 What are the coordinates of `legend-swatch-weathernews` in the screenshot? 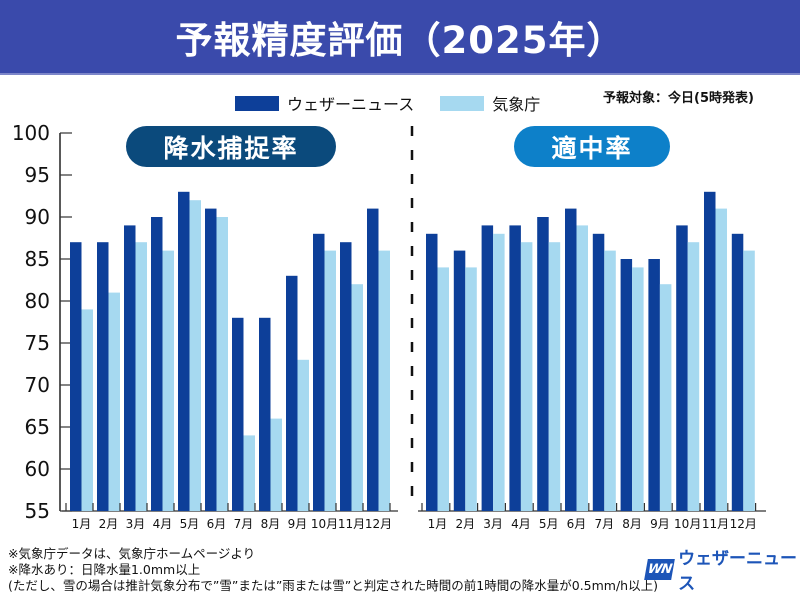 It's located at (257, 103).